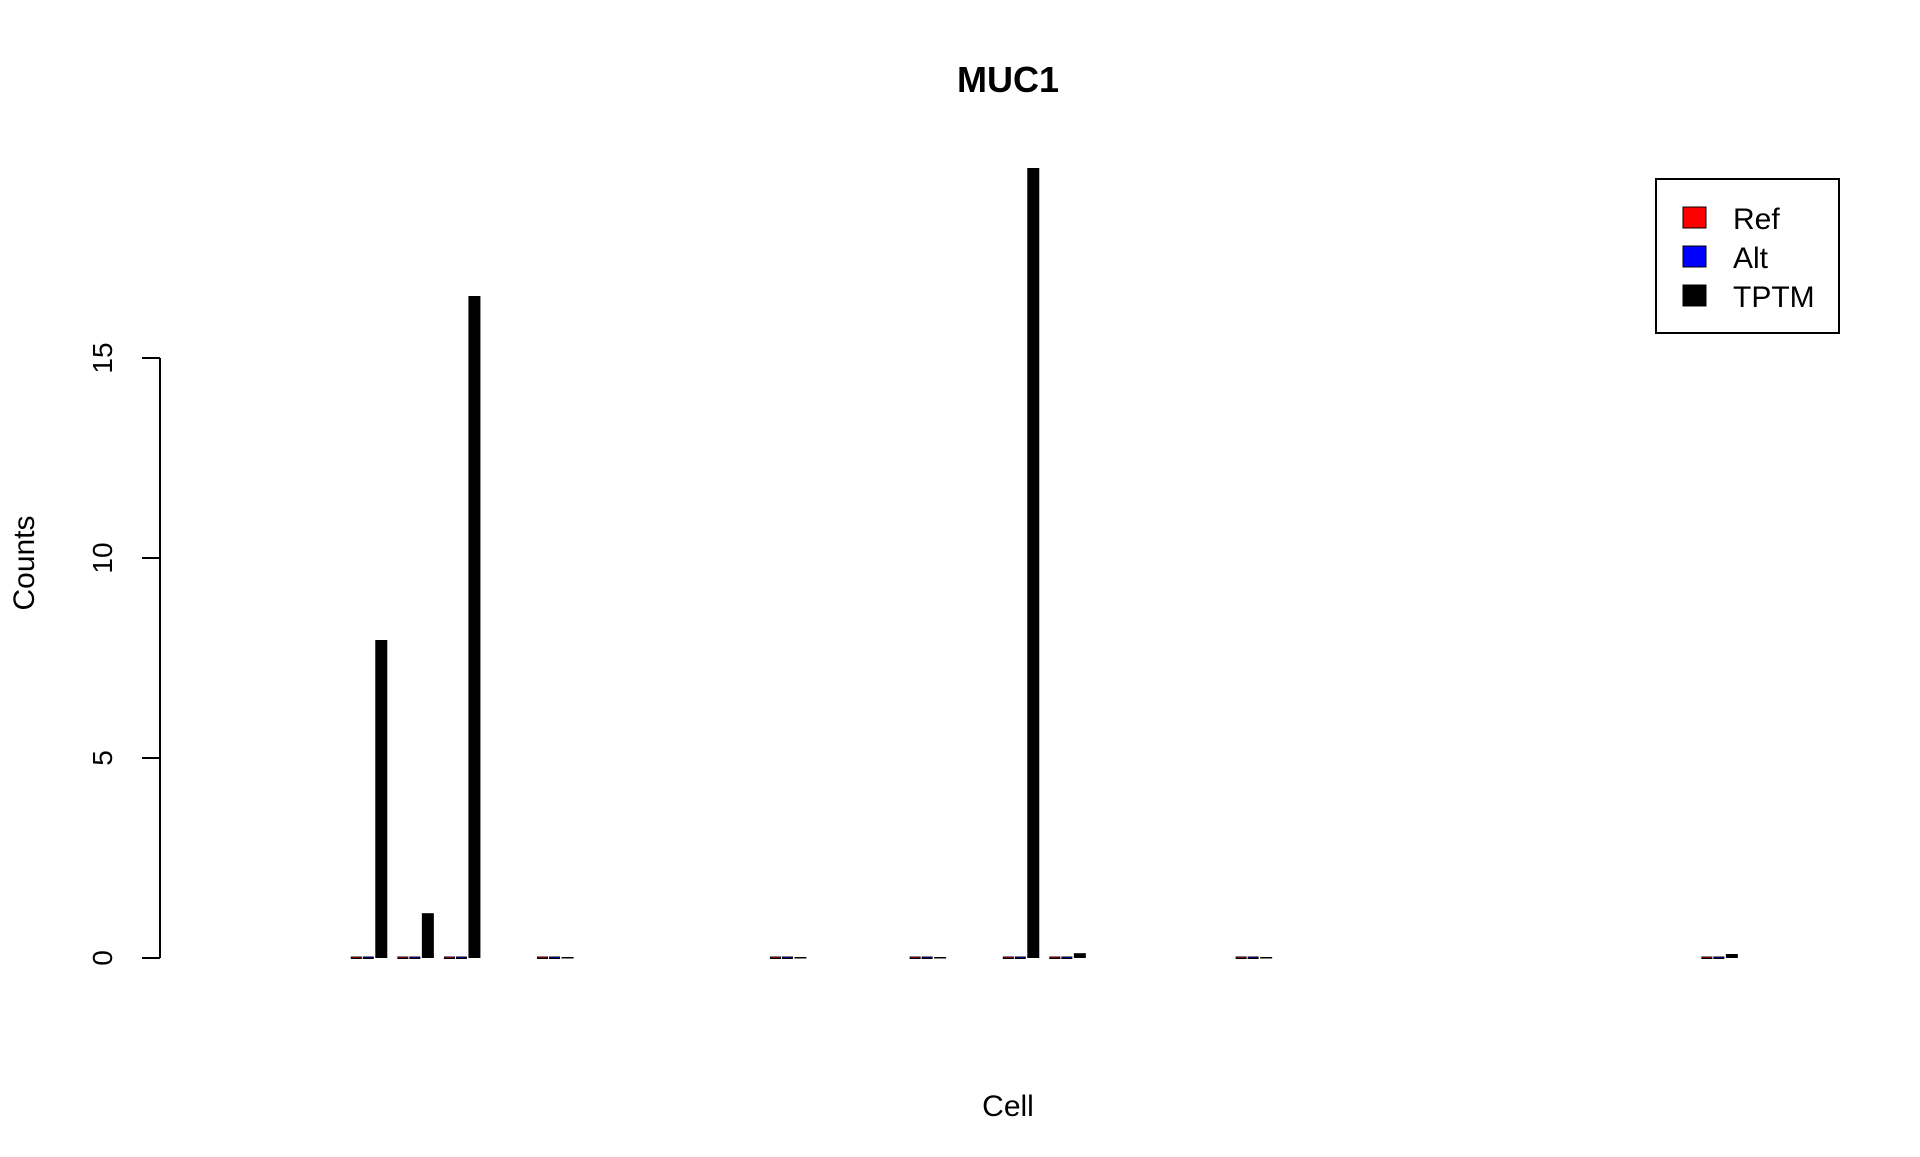  What do you see at coordinates (1694, 295) in the screenshot?
I see `legend-swatch-tptm` at bounding box center [1694, 295].